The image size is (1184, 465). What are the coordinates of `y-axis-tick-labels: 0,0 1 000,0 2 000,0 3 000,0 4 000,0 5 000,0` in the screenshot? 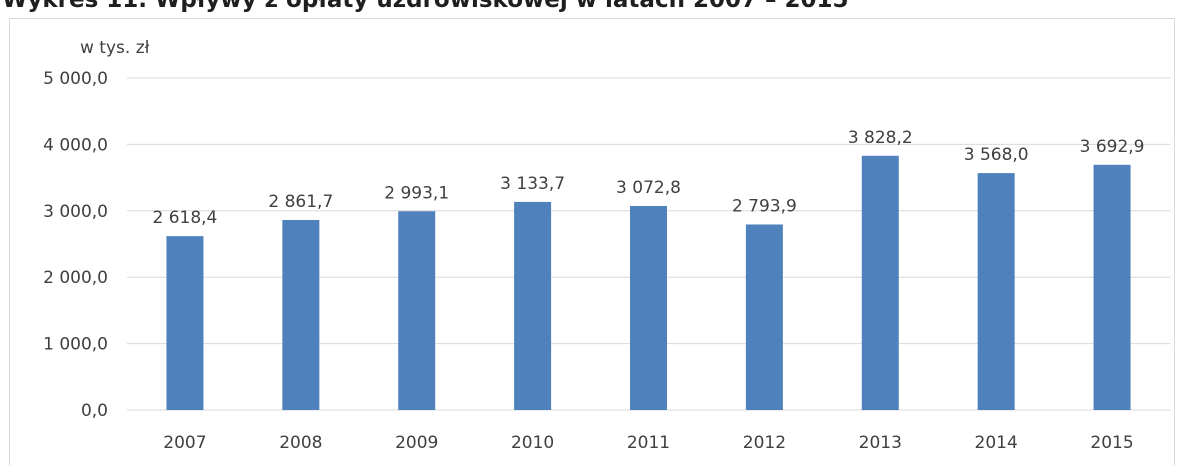 It's located at (75, 245).